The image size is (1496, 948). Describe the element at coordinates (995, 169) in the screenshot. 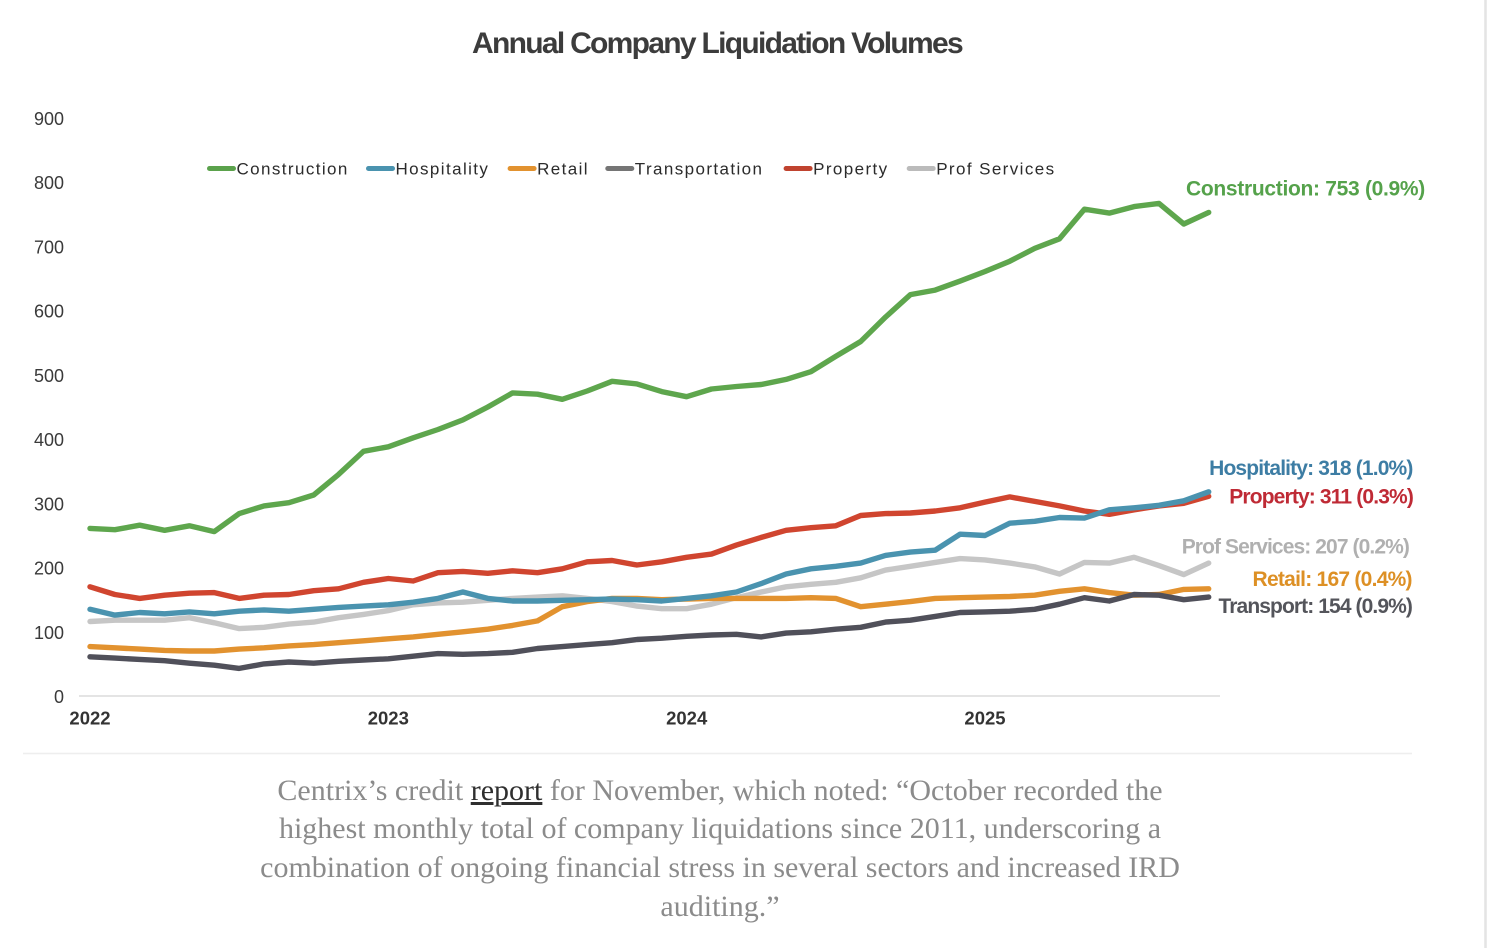

I see `svg-text: Prof Services` at that location.